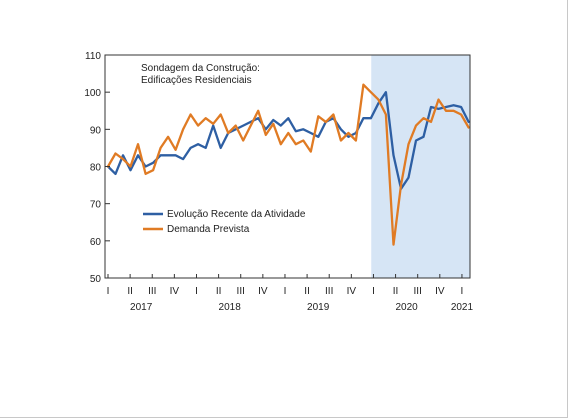 This screenshot has height=420, width=571. I want to click on x-year-label: 2018, so click(230, 307).